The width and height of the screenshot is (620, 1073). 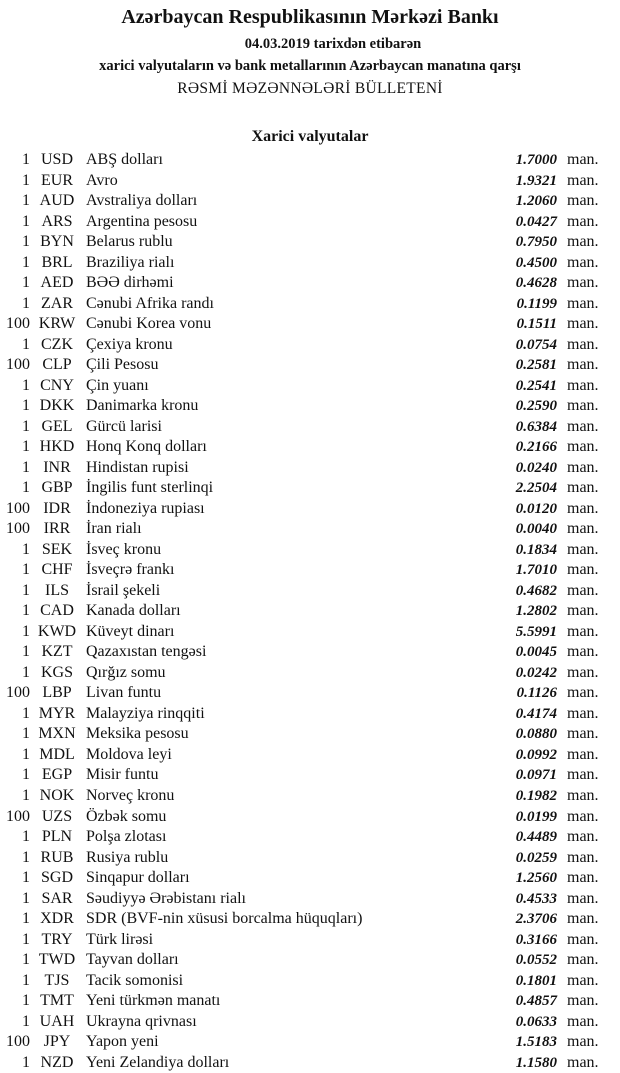 What do you see at coordinates (536, 1062) in the screenshot?
I see `rate-cell: 1.1580` at bounding box center [536, 1062].